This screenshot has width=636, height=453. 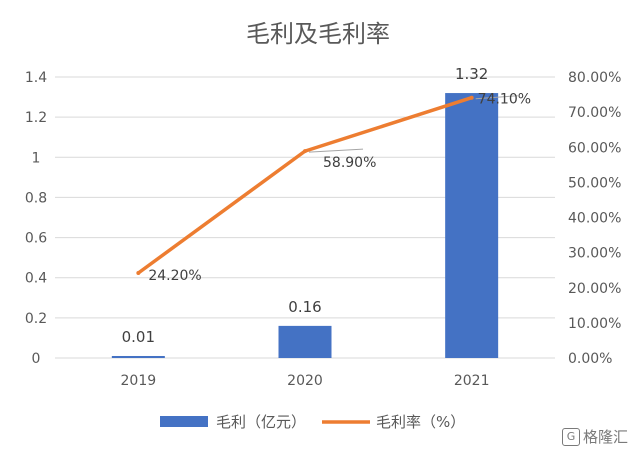 I want to click on x-axis-ticks: 2019 2020 2021, so click(x=305, y=381).